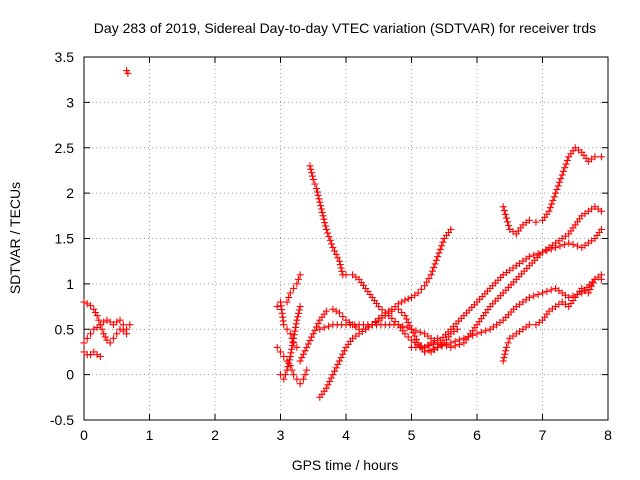 Image resolution: width=640 pixels, height=480 pixels. Describe the element at coordinates (62, 420) in the screenshot. I see `y-tick-label: -0.5` at that location.